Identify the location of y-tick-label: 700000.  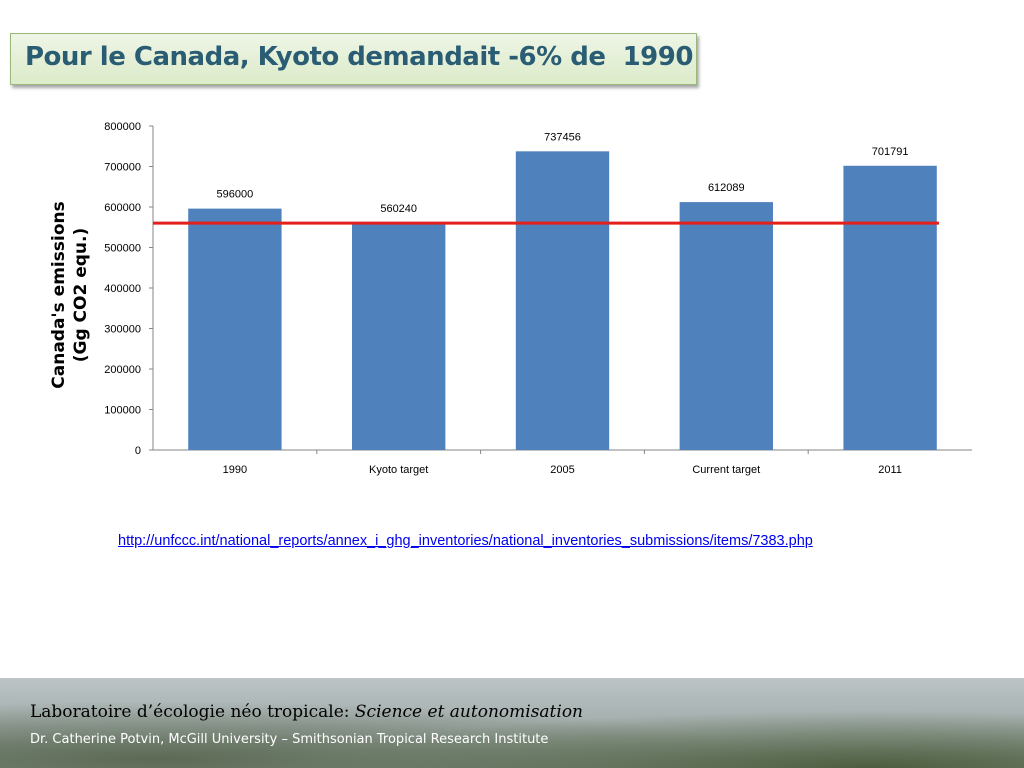
(122, 168).